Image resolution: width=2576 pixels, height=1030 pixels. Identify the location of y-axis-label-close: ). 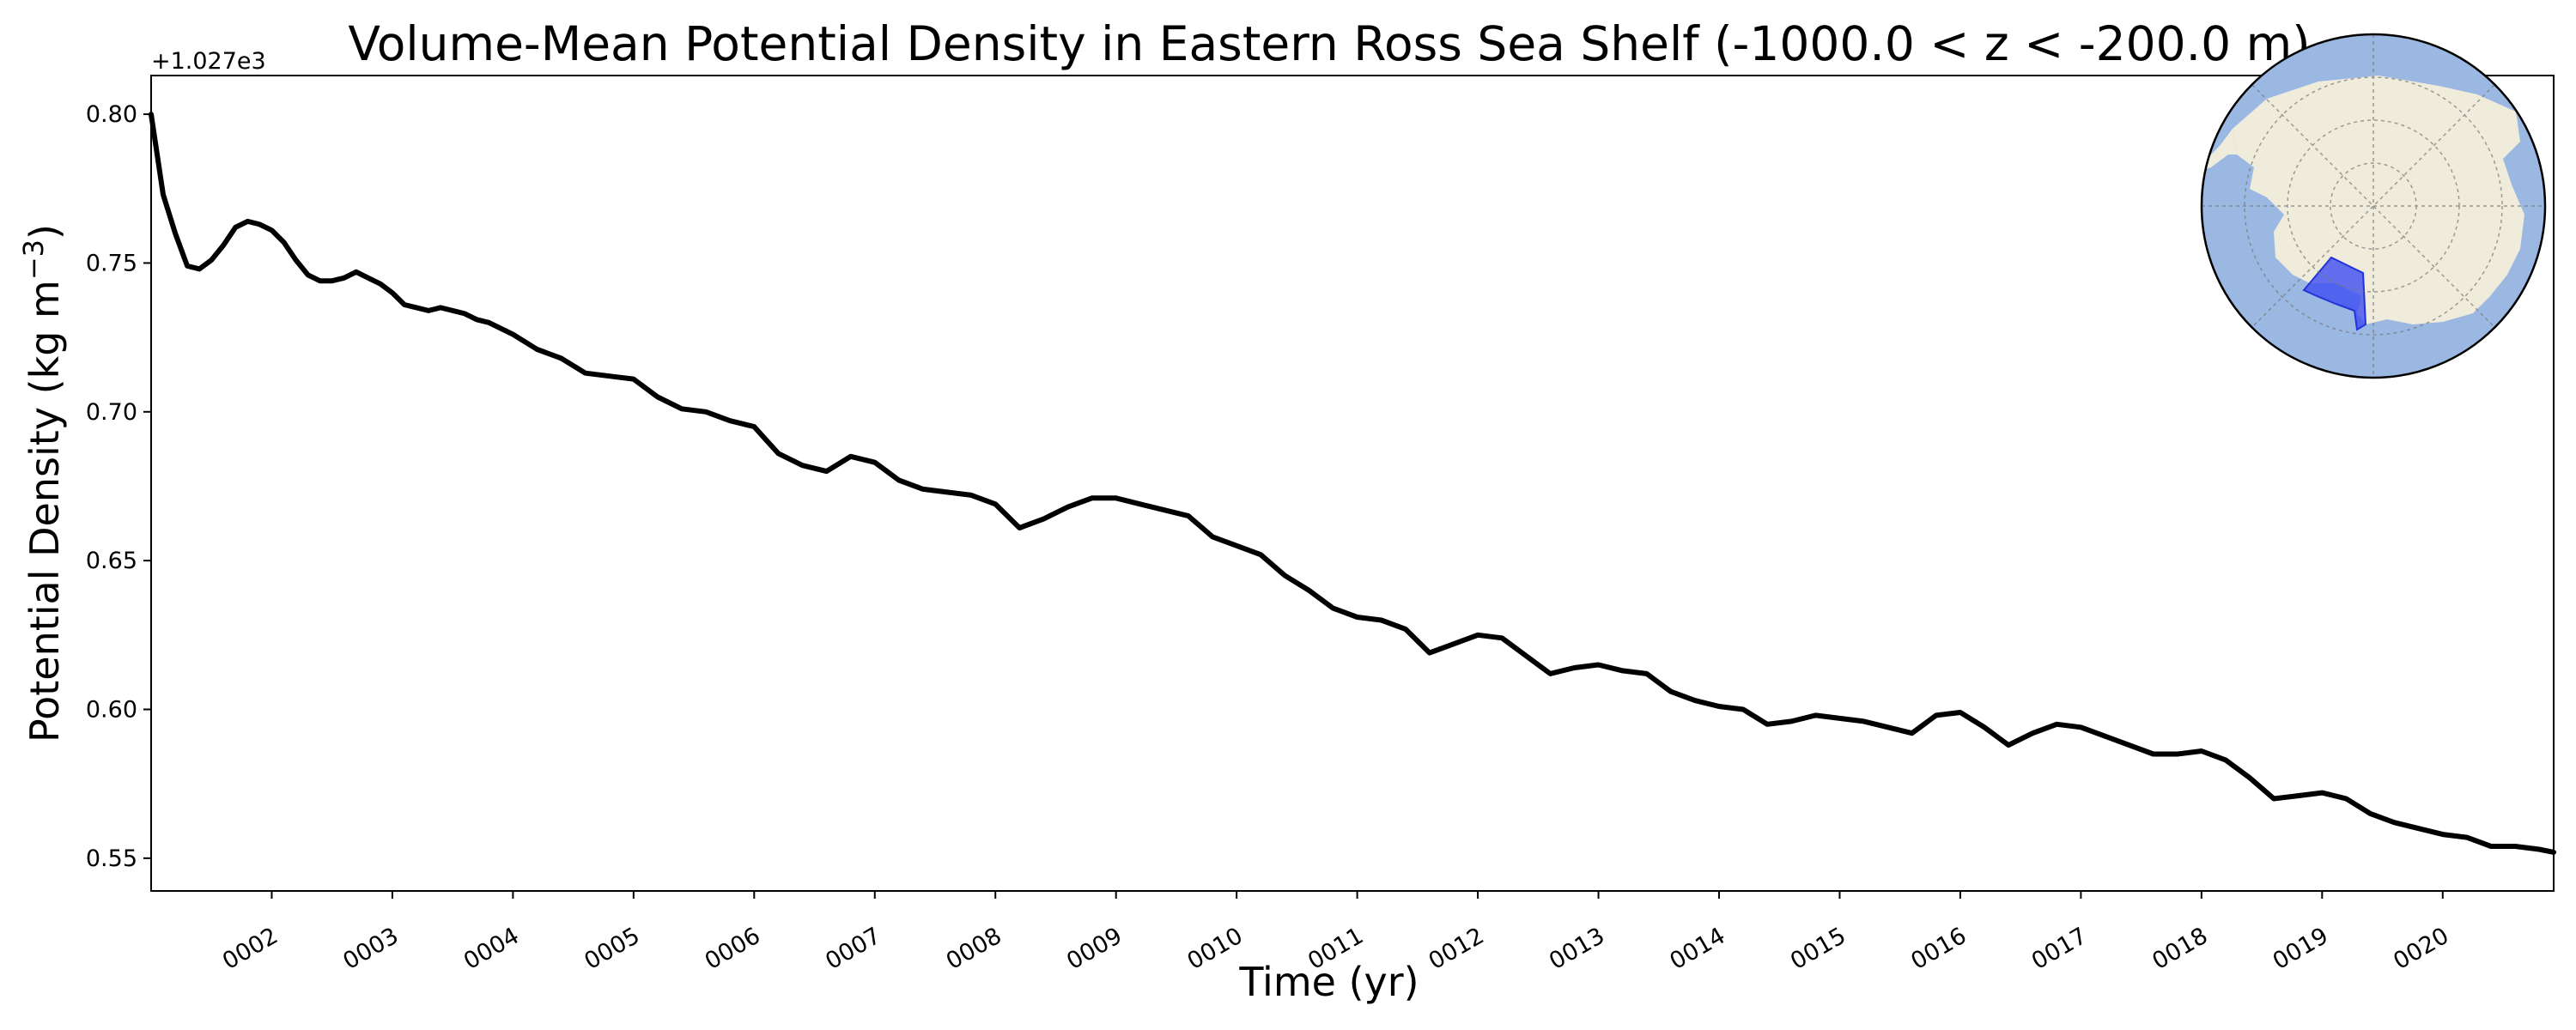
(44, 231).